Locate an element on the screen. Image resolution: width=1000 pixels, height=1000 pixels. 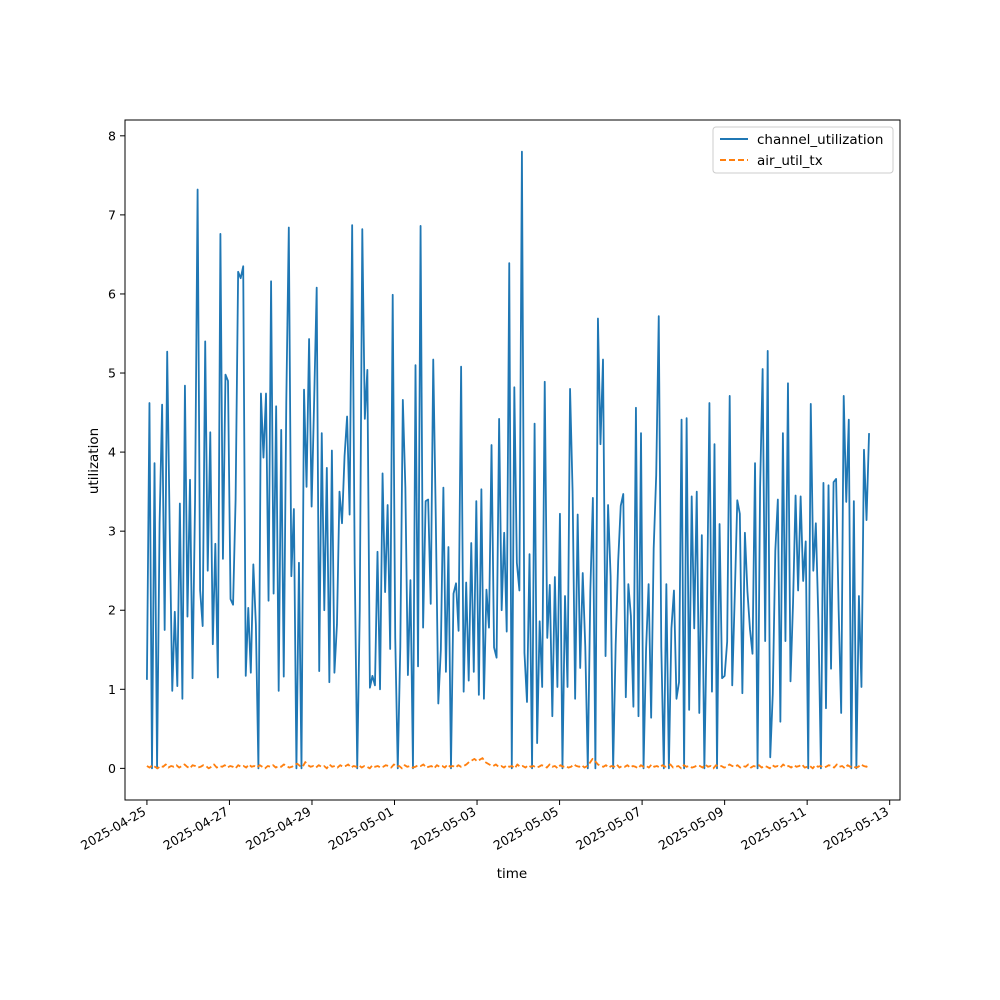
y-tick-label: 7 is located at coordinates (112, 214).